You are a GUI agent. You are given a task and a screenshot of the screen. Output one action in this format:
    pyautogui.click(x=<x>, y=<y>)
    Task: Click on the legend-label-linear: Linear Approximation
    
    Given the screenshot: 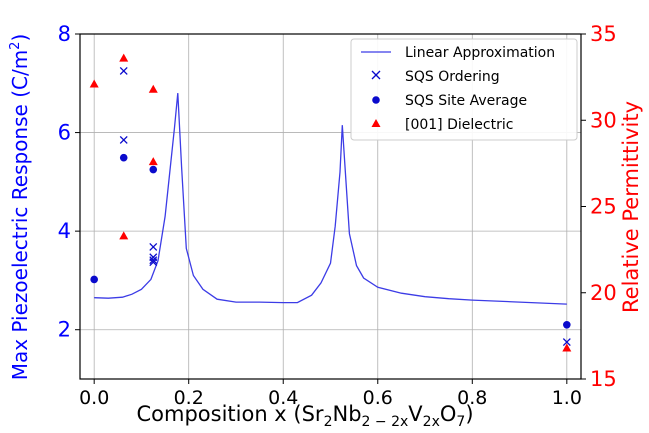 What is the action you would take?
    pyautogui.click(x=480, y=53)
    